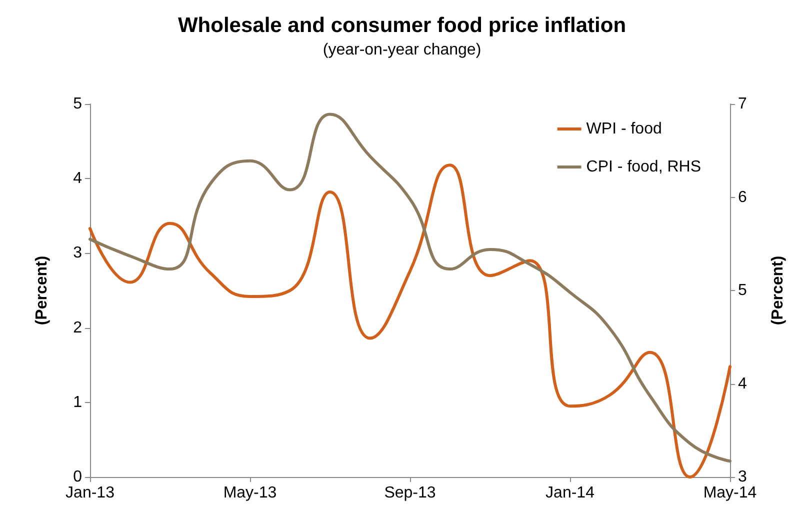 This screenshot has height=519, width=804. Describe the element at coordinates (77, 327) in the screenshot. I see `y-tick-label: 2` at that location.